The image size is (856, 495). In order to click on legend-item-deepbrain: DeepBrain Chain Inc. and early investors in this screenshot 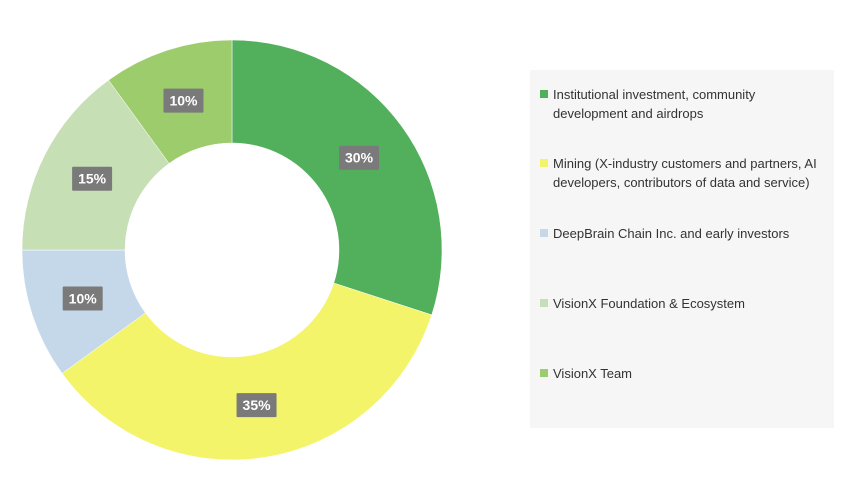, I will do `click(682, 233)`.